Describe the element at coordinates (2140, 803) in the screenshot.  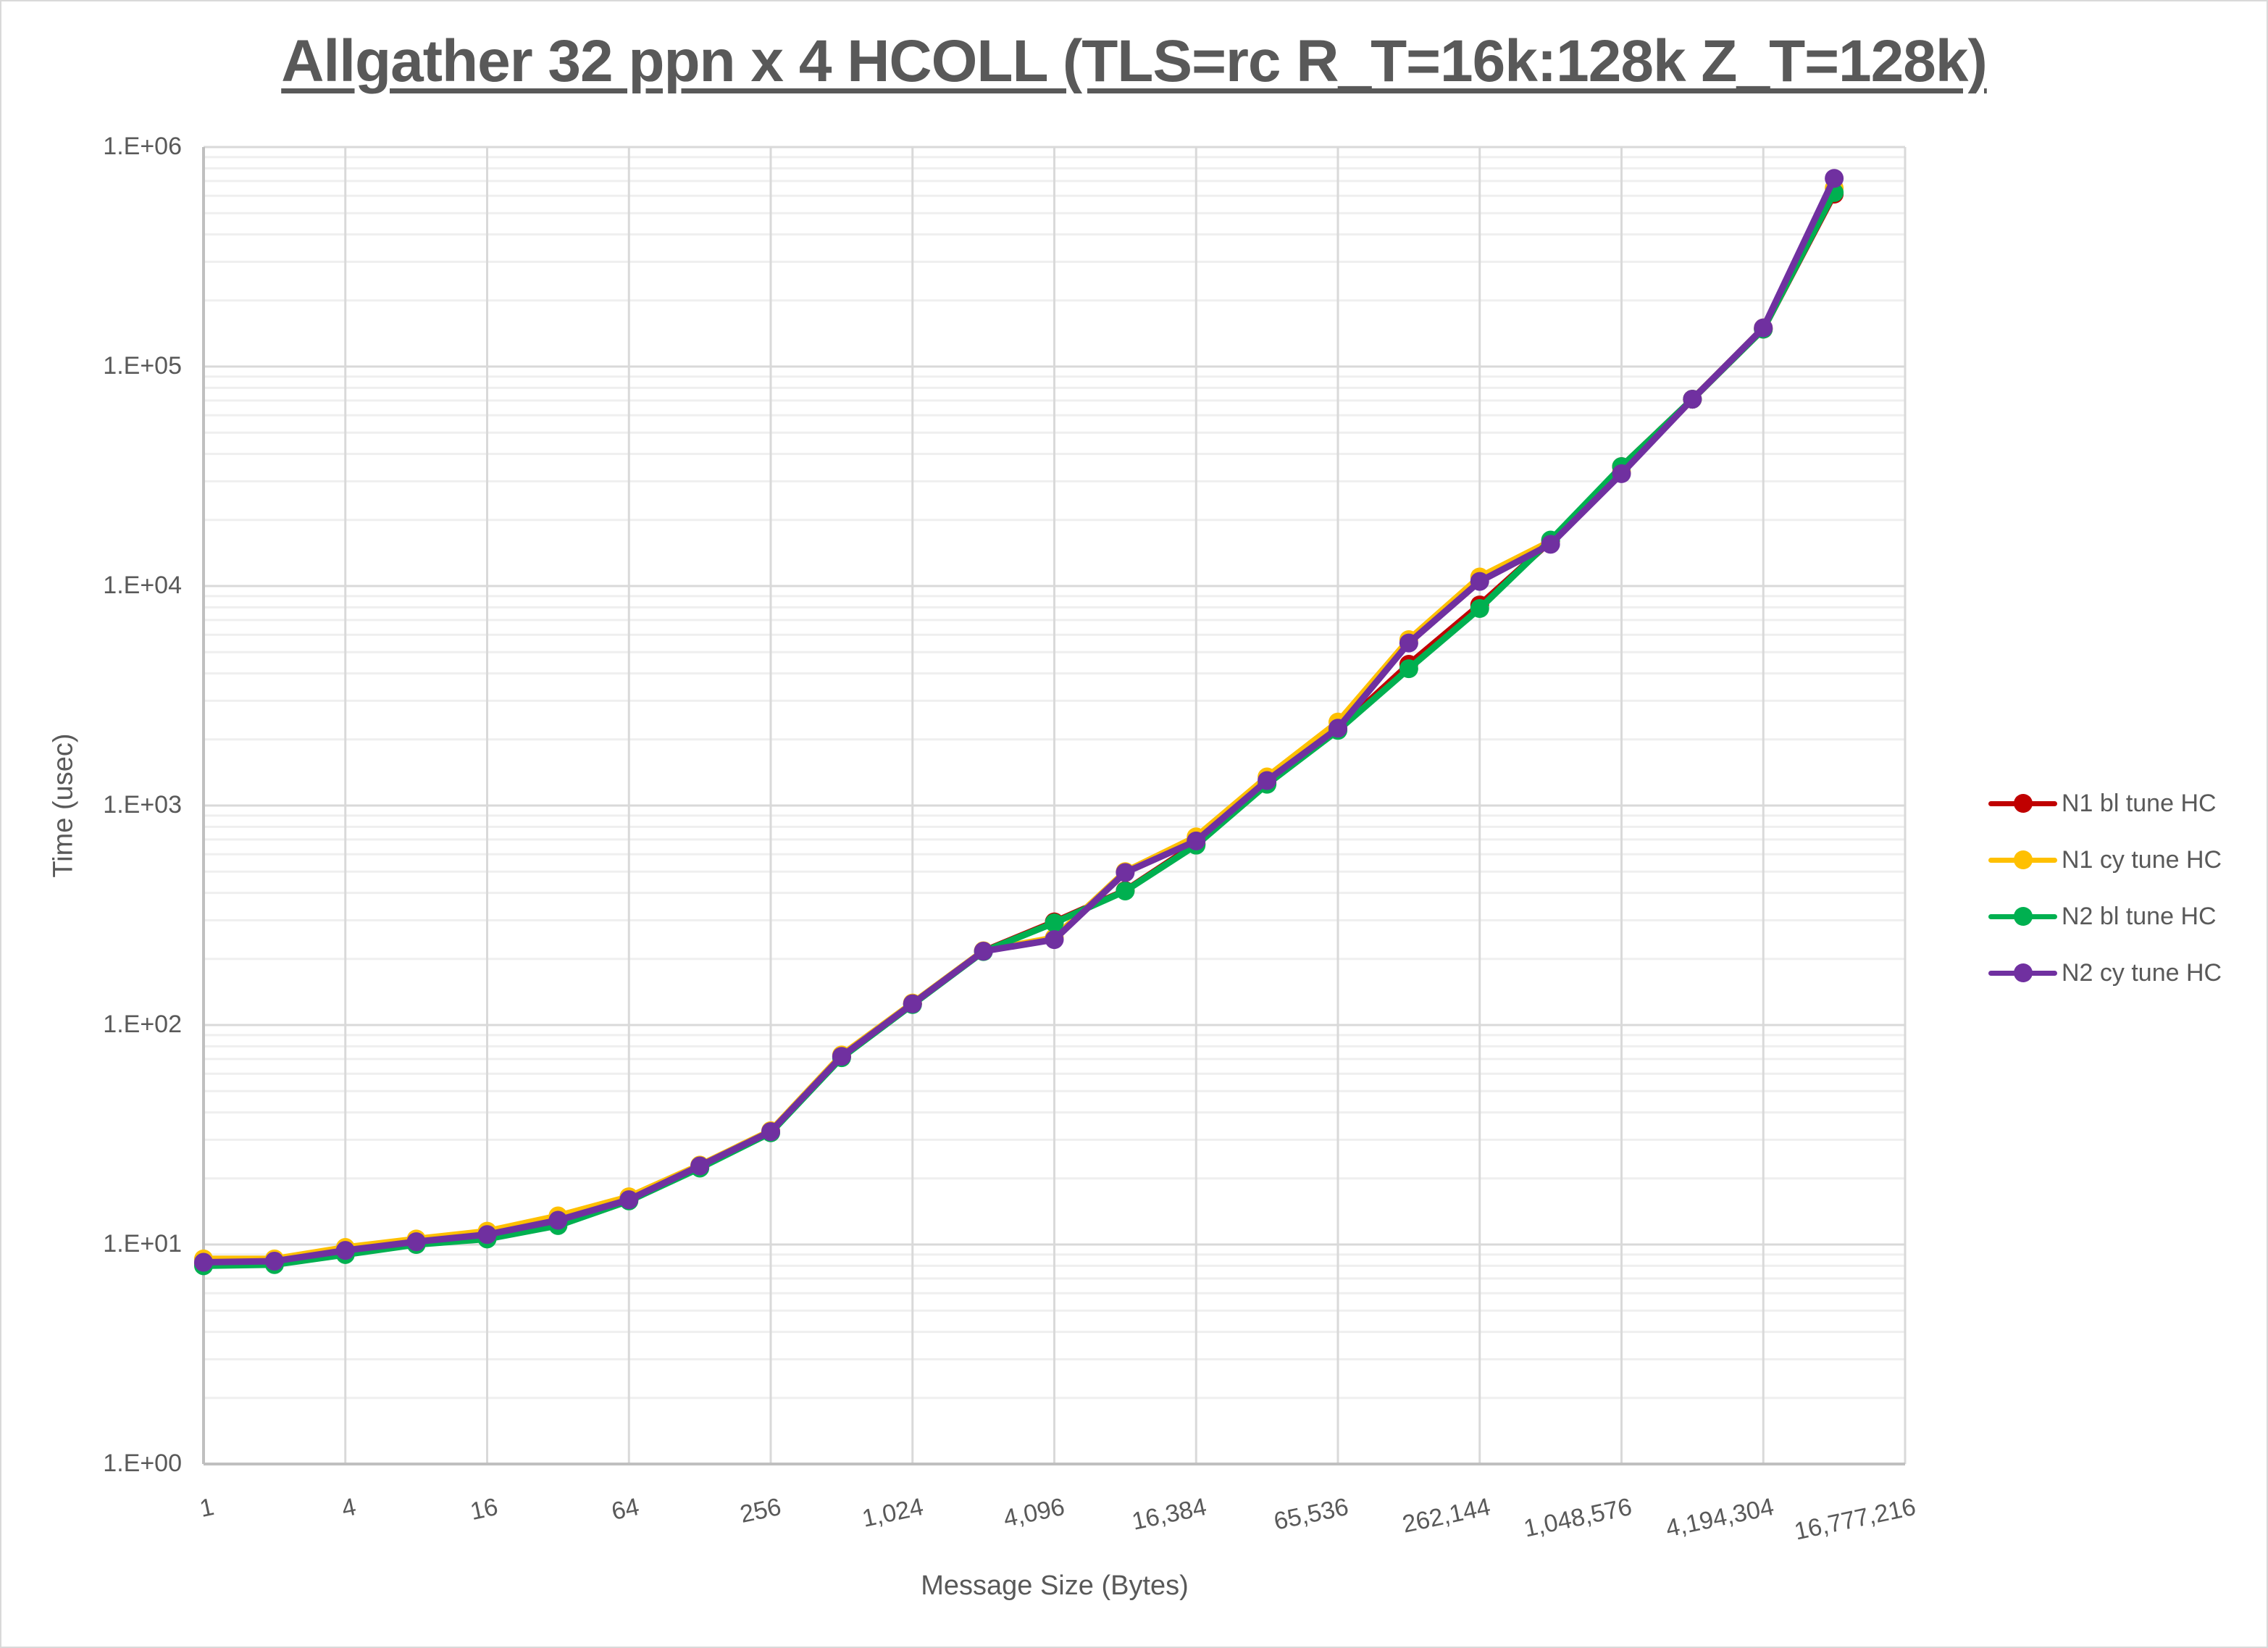
I see `legend-label: N1 bl tune HC` at that location.